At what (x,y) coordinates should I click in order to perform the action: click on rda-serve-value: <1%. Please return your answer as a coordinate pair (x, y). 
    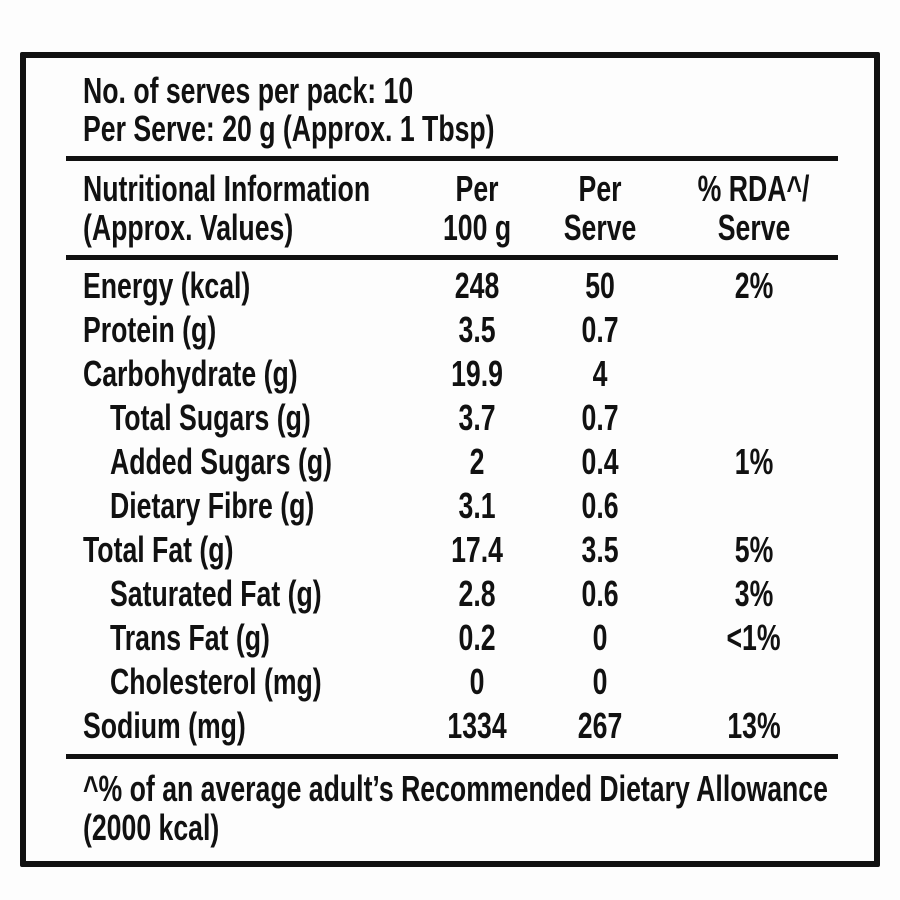
    Looking at the image, I should click on (754, 637).